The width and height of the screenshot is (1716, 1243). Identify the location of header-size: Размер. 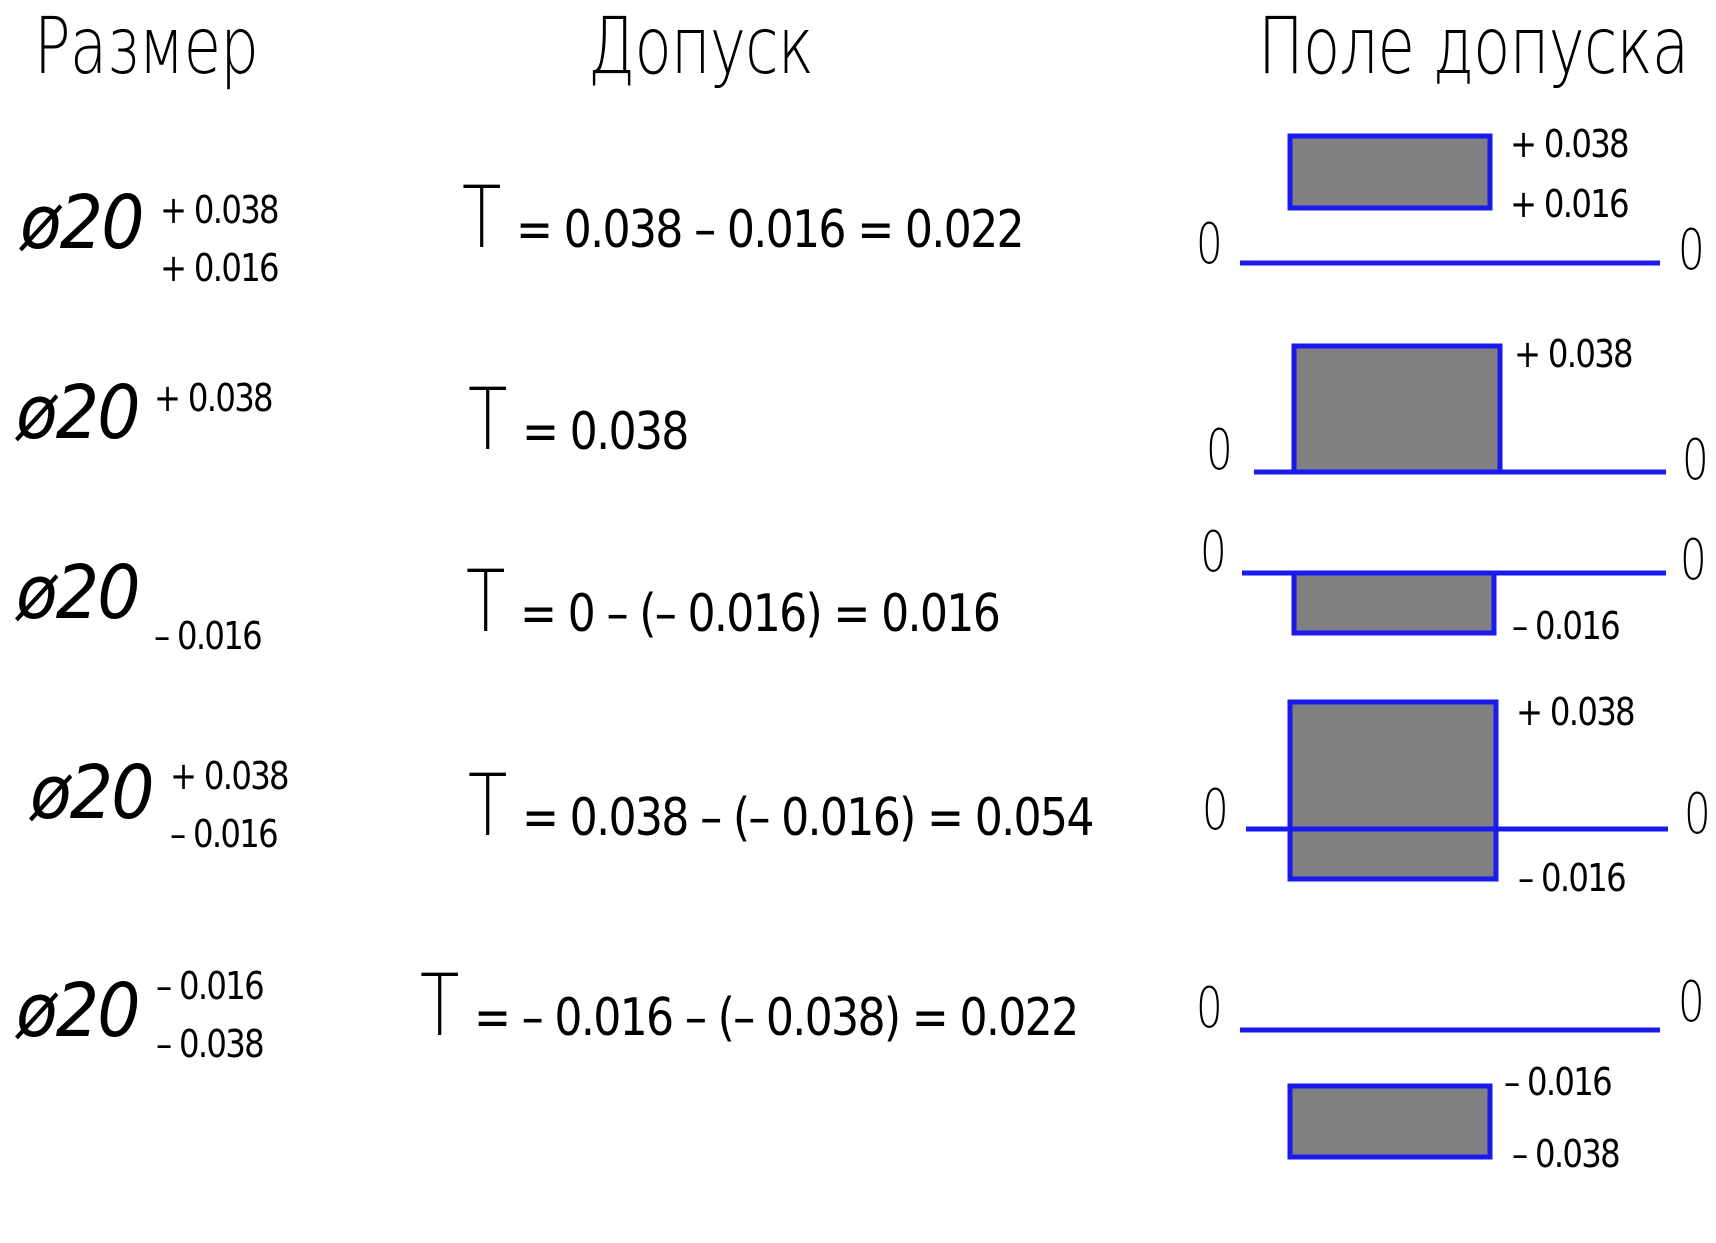
(146, 47).